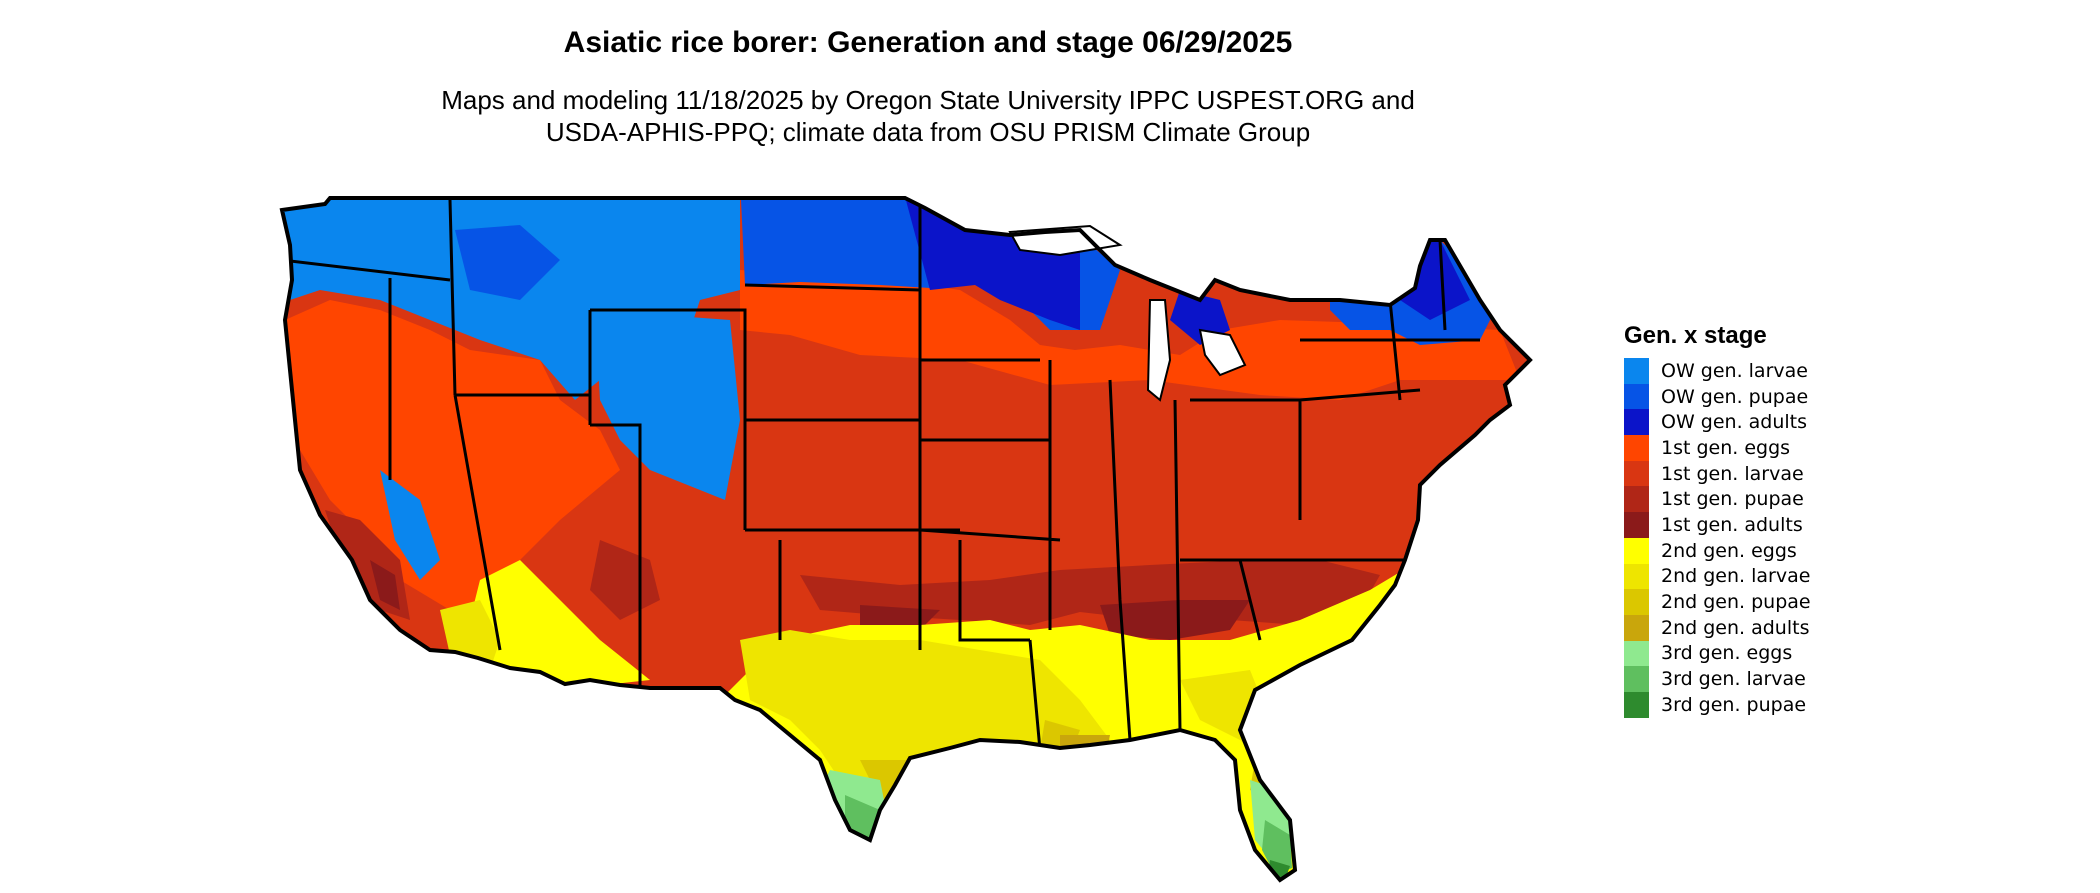  I want to click on legend-label: OW gen. adults, so click(1734, 422).